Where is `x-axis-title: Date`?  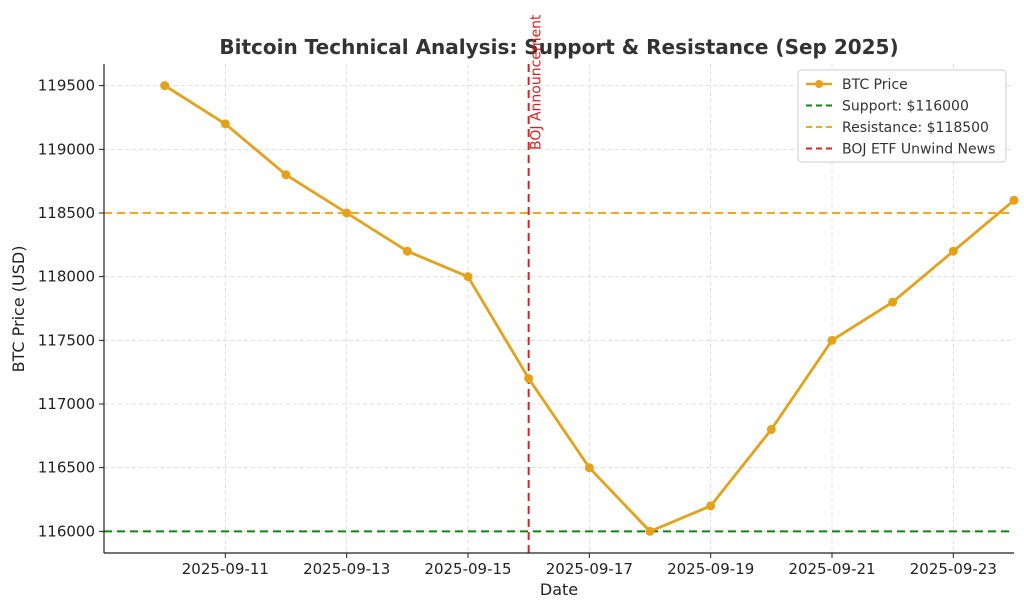
x-axis-title: Date is located at coordinates (559, 589).